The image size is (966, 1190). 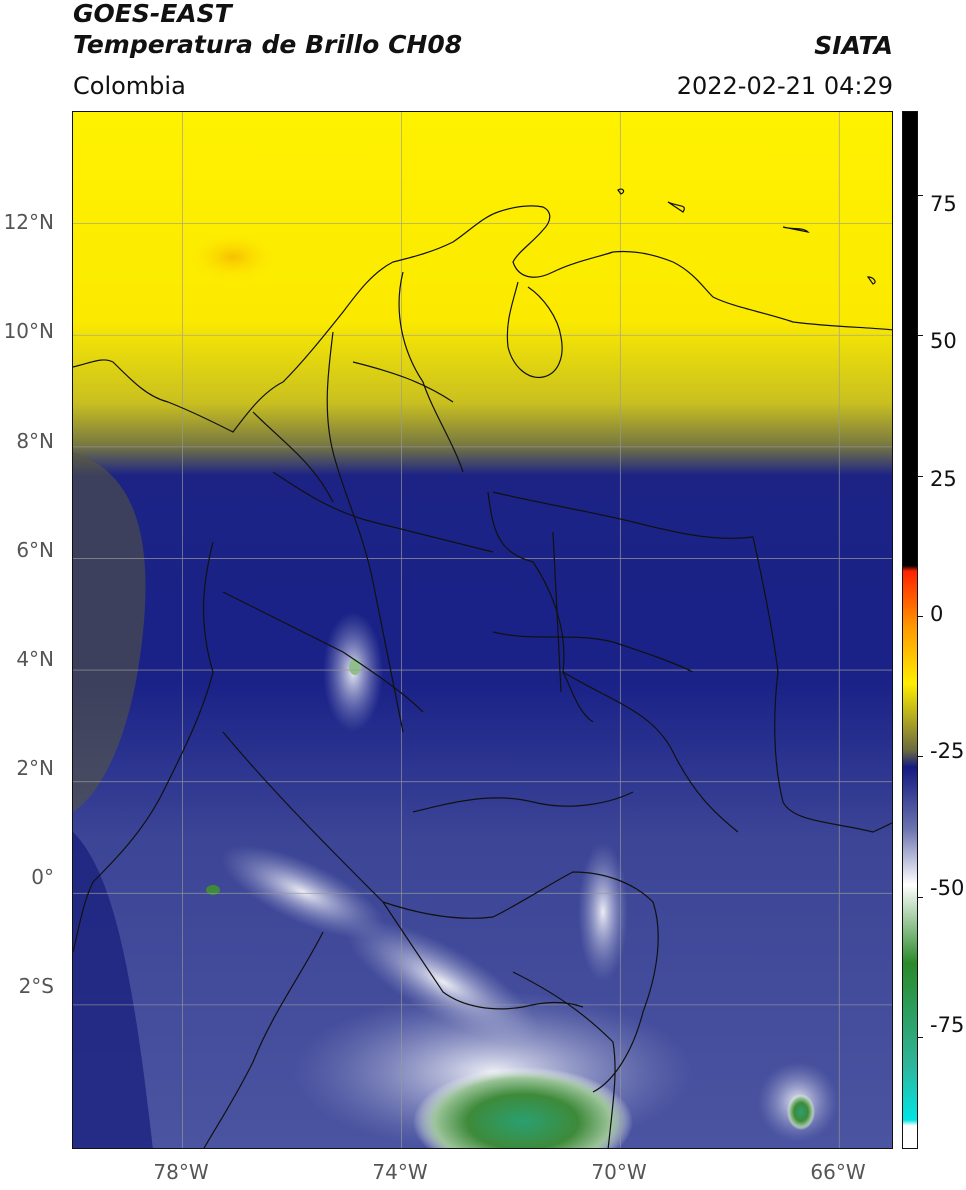 I want to click on lon-label: 74°W, so click(x=400, y=1172).